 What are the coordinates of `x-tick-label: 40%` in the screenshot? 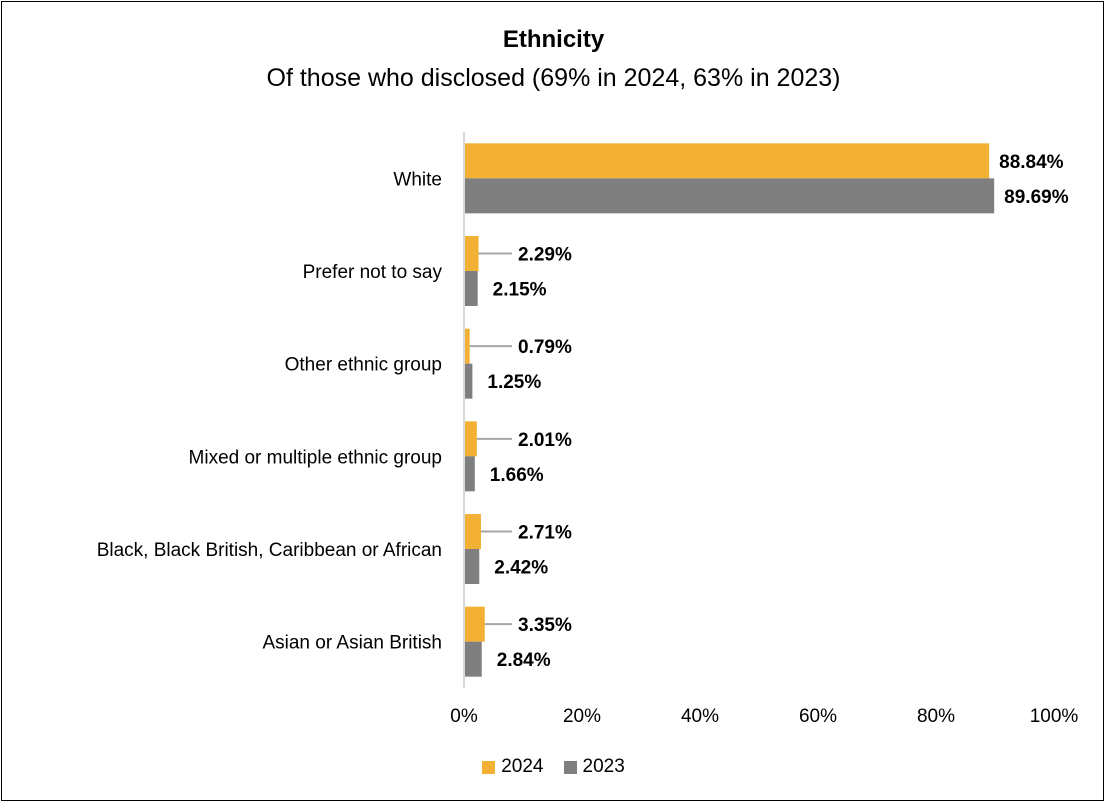 It's located at (700, 716).